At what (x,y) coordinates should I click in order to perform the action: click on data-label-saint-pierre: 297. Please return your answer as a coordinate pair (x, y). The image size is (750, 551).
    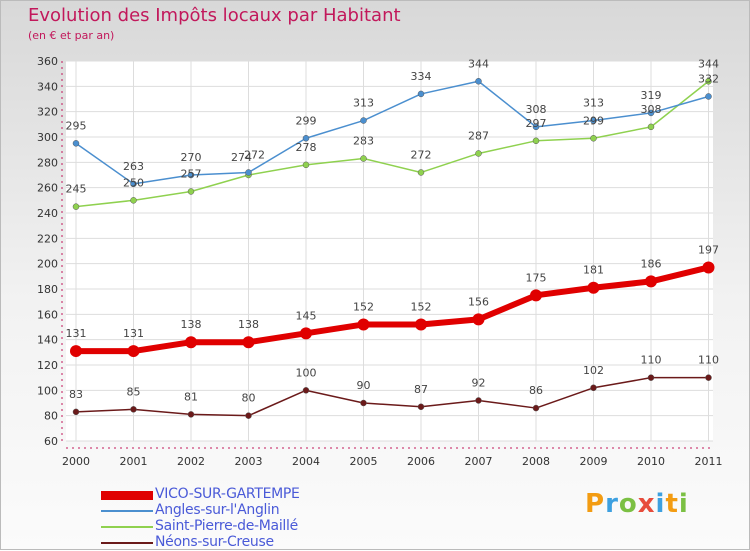
    Looking at the image, I should click on (536, 123).